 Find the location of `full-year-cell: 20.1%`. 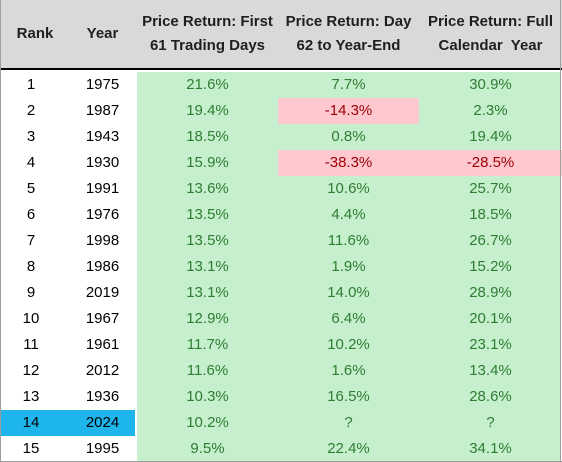

full-year-cell: 20.1% is located at coordinates (490, 318).